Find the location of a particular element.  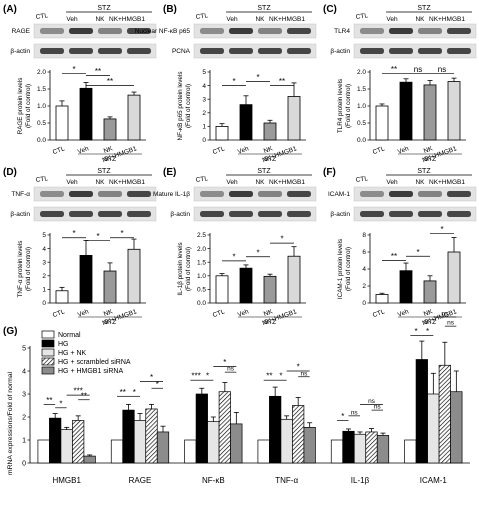

legend-label: HG + HMGB1 siRNA is located at coordinates (90, 371).